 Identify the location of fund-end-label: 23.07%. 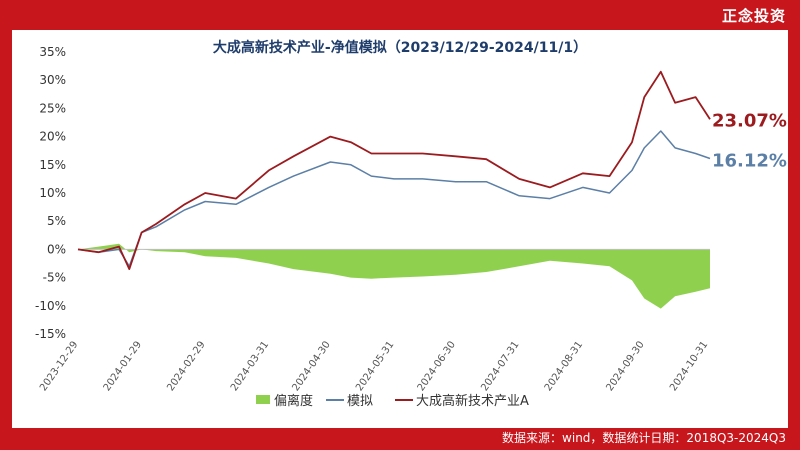
(749, 120).